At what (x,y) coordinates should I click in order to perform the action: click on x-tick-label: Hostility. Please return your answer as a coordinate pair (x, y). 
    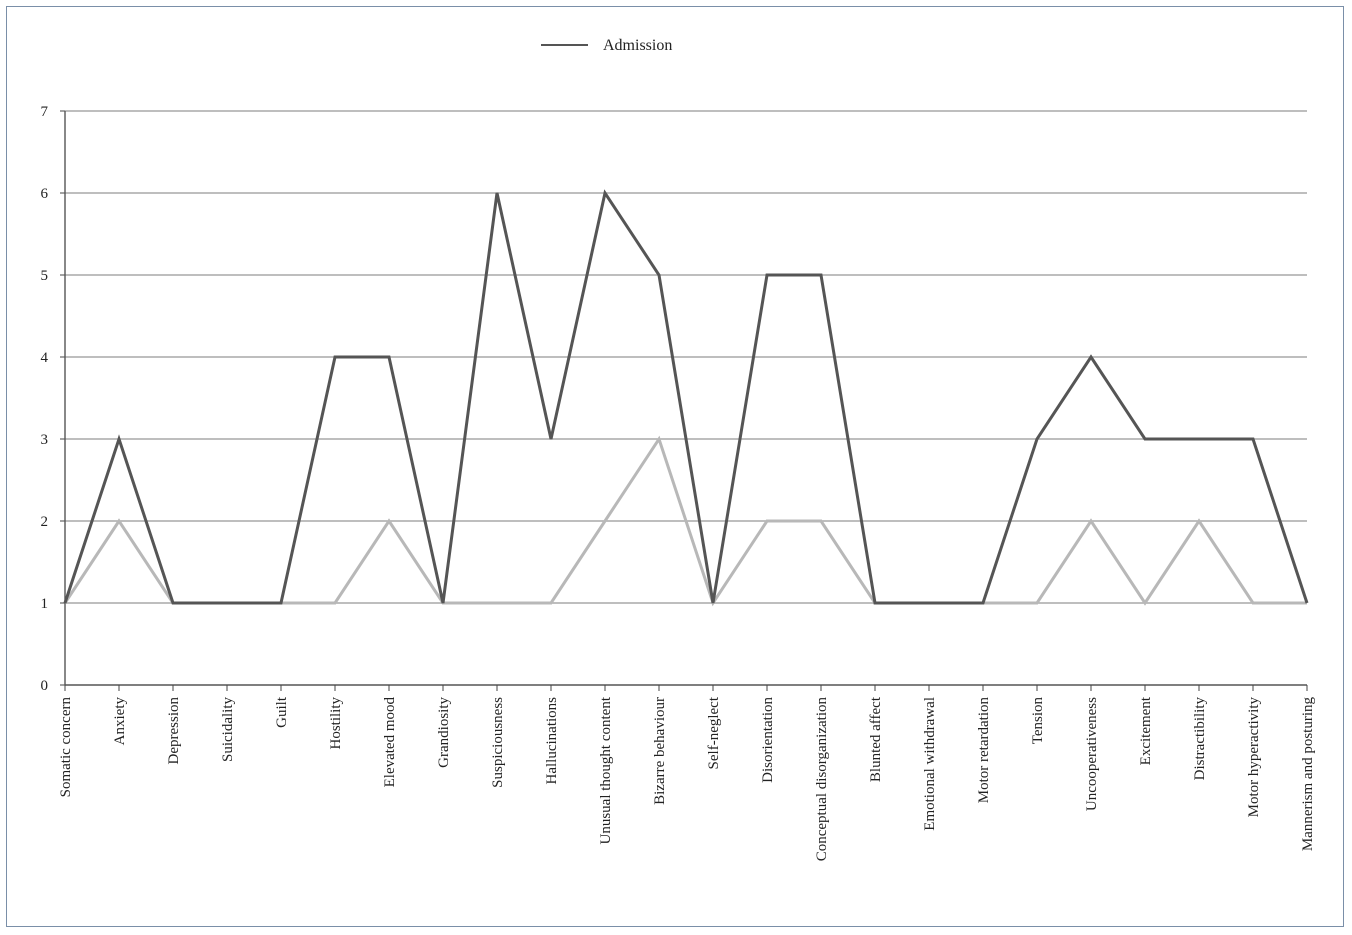
    Looking at the image, I should click on (336, 723).